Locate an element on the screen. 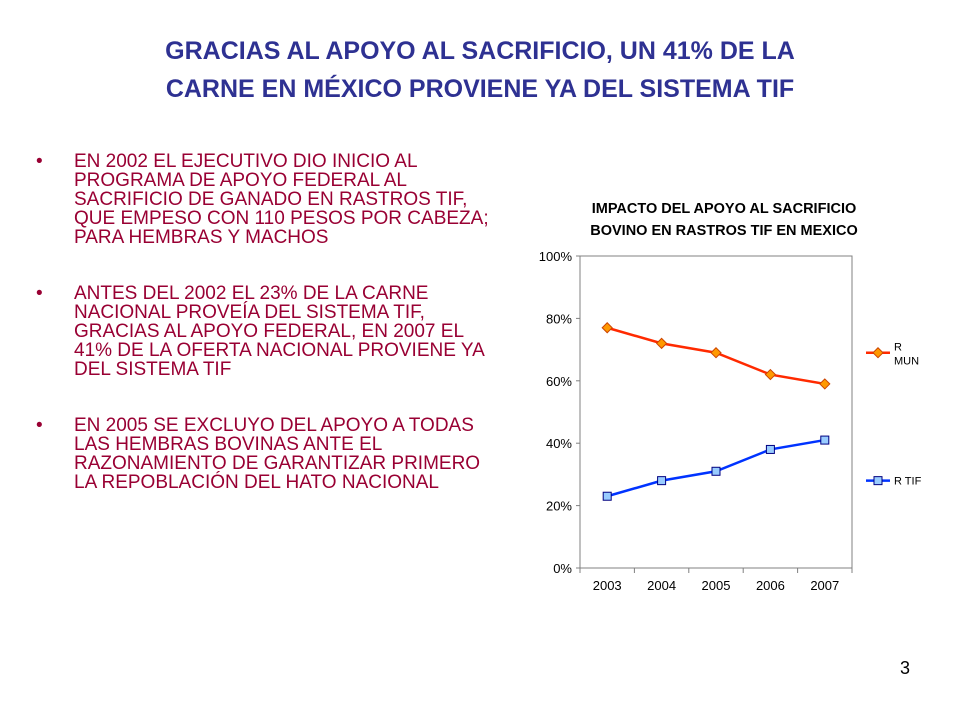 This screenshot has height=720, width=960. x-tick-label: 2007 is located at coordinates (824, 585).